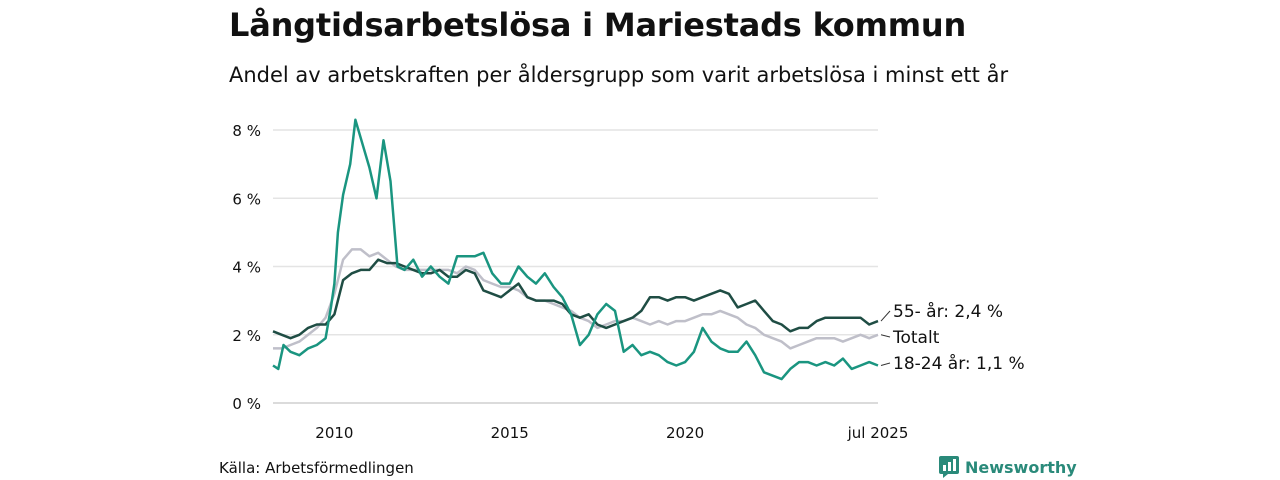  I want to click on y-tick-label: 8 %, so click(246, 131).